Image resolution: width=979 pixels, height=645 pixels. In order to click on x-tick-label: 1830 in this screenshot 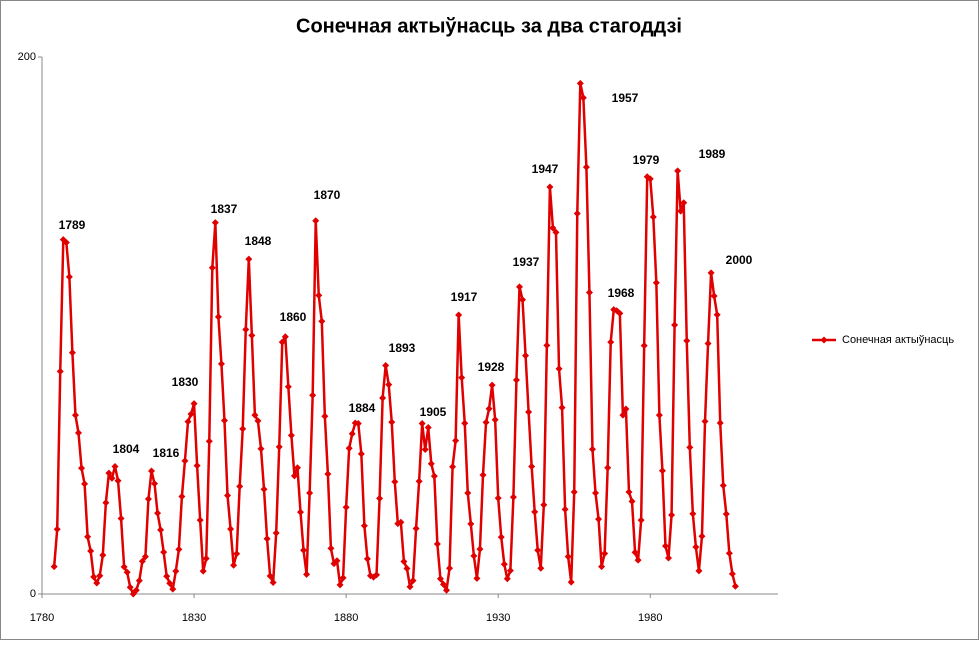, I will do `click(194, 618)`.